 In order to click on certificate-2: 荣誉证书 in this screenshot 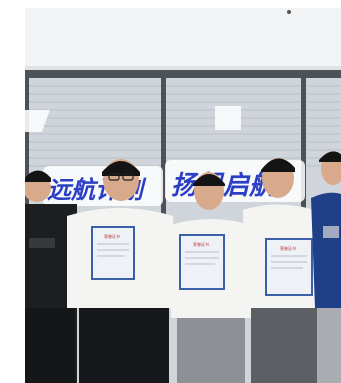, I will do `click(202, 262)`.